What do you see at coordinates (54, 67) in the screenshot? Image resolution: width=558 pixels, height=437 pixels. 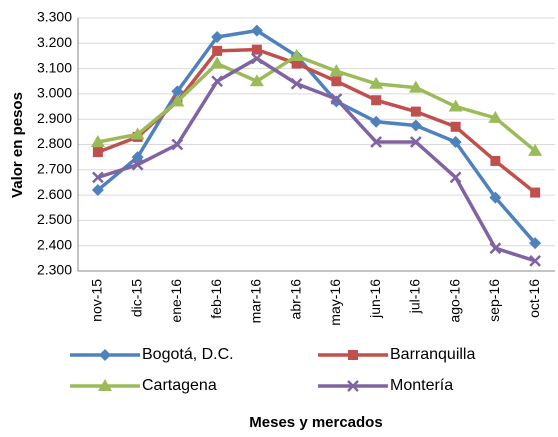 I see `y-tick-label: 3.100` at bounding box center [54, 67].